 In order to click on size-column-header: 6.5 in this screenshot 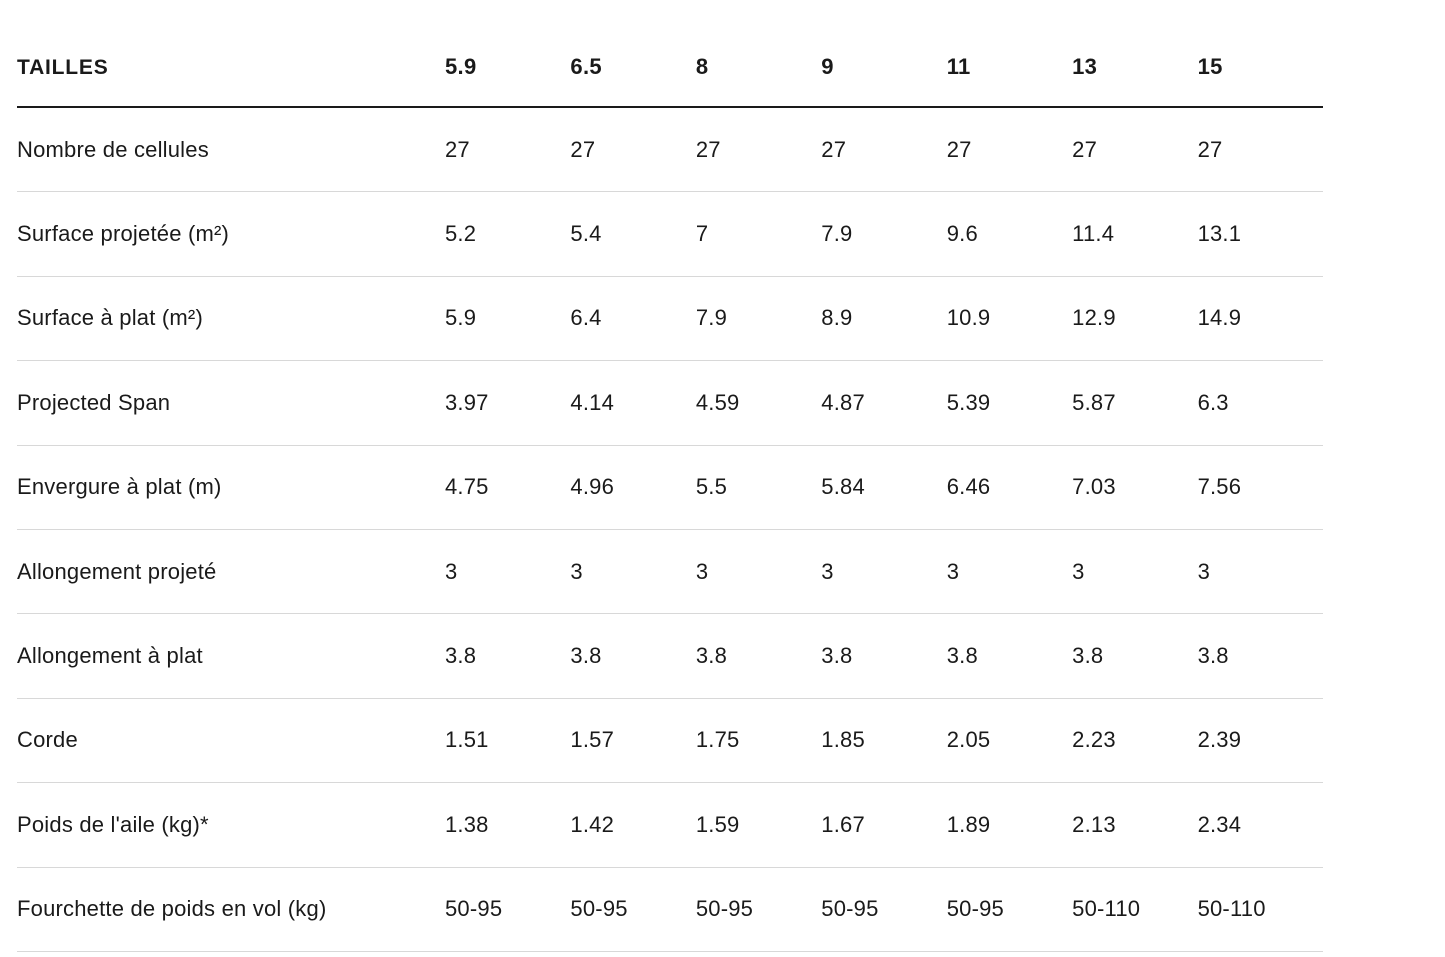, I will do `click(586, 66)`.